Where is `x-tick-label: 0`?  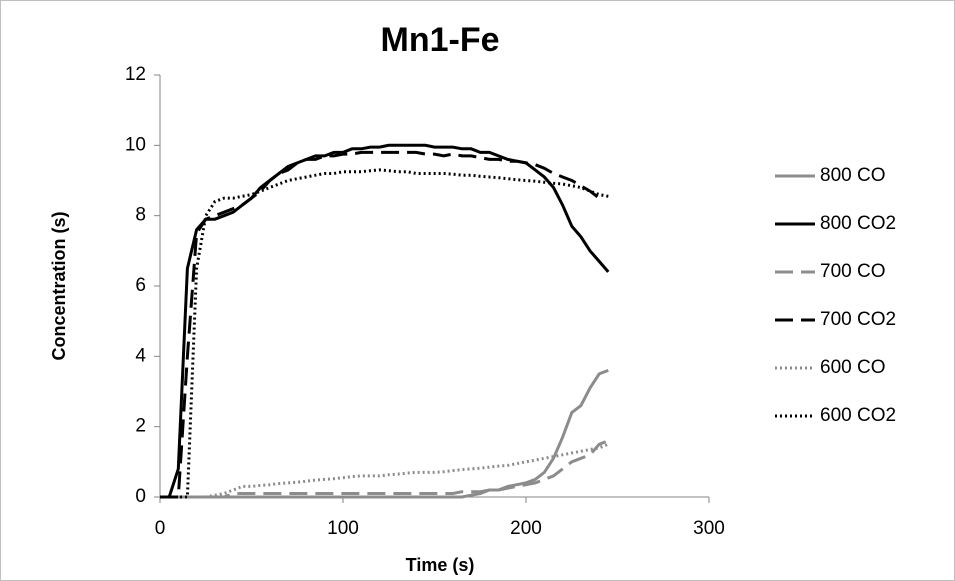 x-tick-label: 0 is located at coordinates (160, 528).